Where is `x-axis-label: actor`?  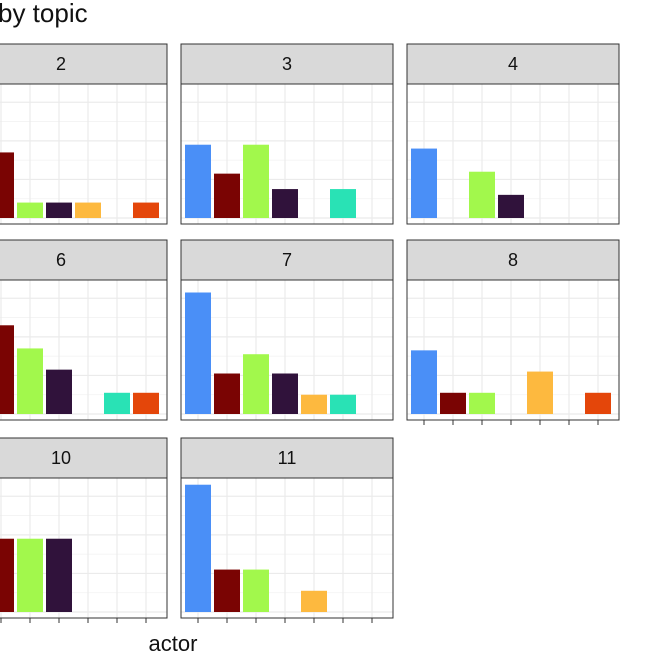
x-axis-label: actor is located at coordinates (173, 643).